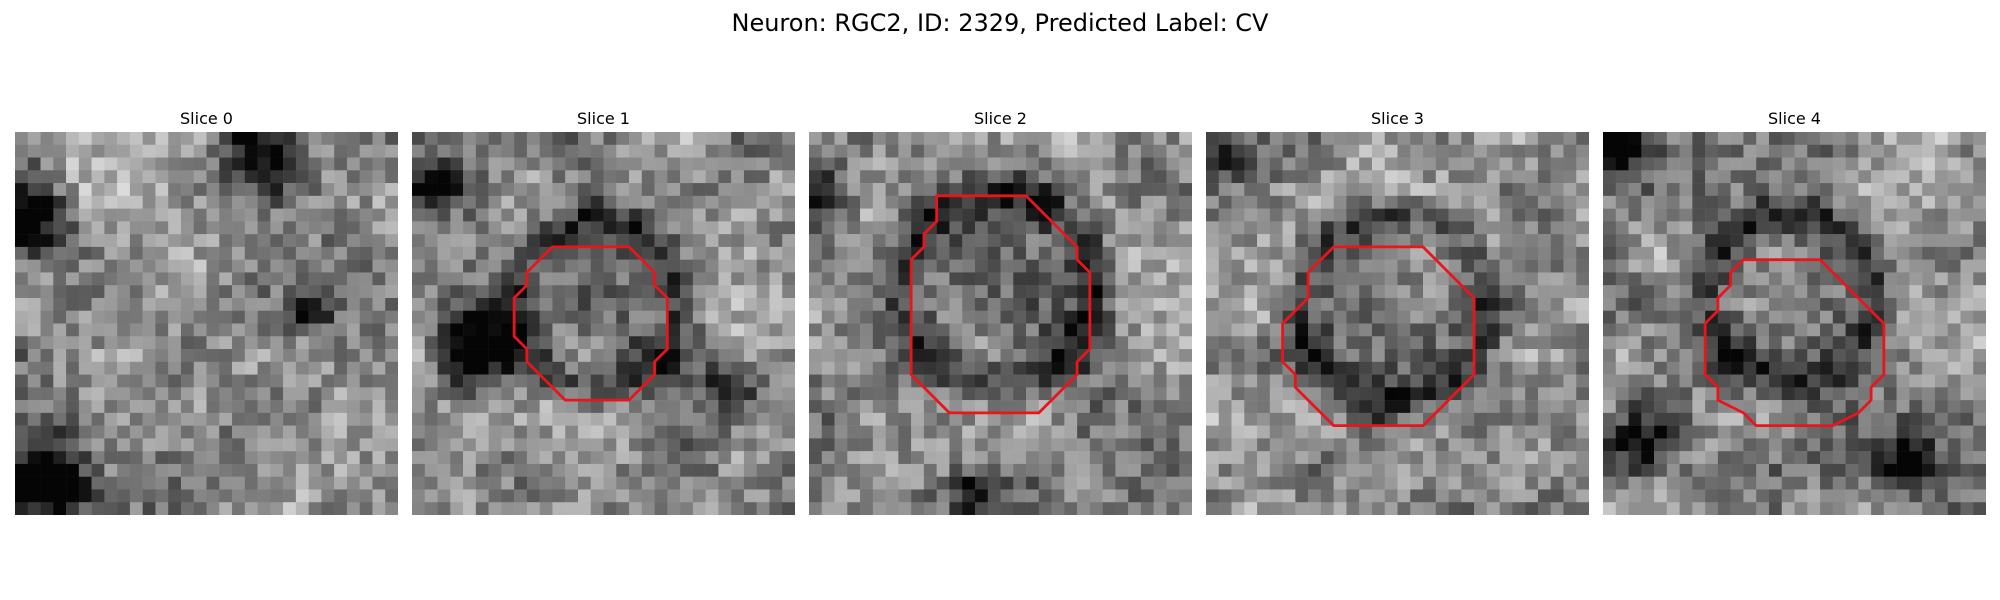  What do you see at coordinates (1000, 323) in the screenshot?
I see `slice-image` at bounding box center [1000, 323].